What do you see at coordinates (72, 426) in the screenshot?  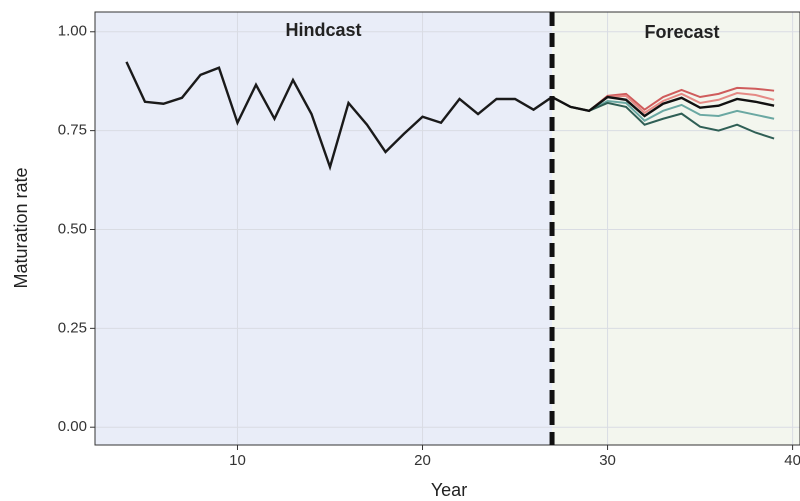 I see `y-tick-label: 0.00` at bounding box center [72, 426].